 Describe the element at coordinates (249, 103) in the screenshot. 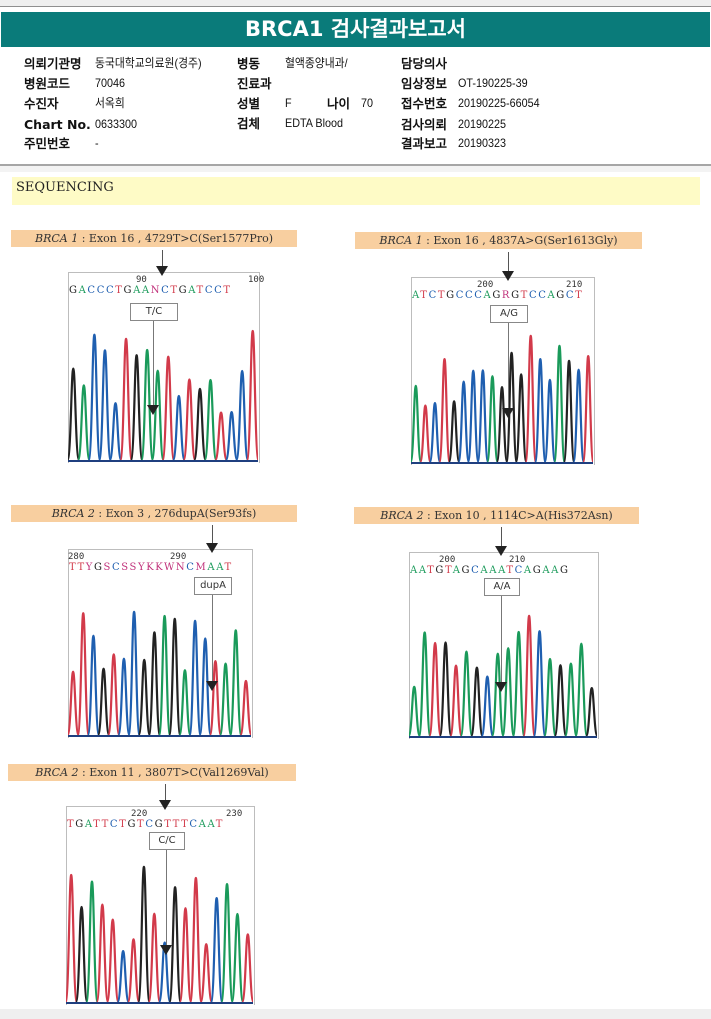

I see `label-sex: 성별` at that location.